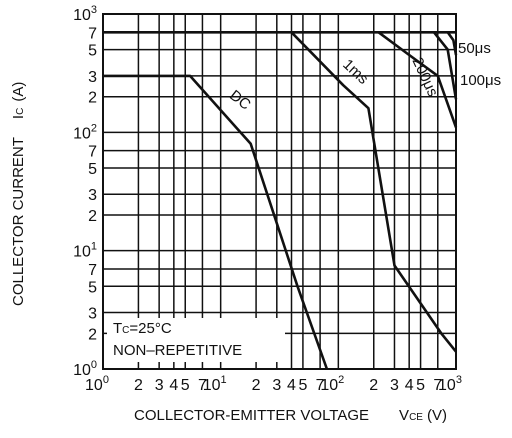 The width and height of the screenshot is (512, 438). What do you see at coordinates (332, 384) in the screenshot?
I see `x-tick-label: 10²` at bounding box center [332, 384].